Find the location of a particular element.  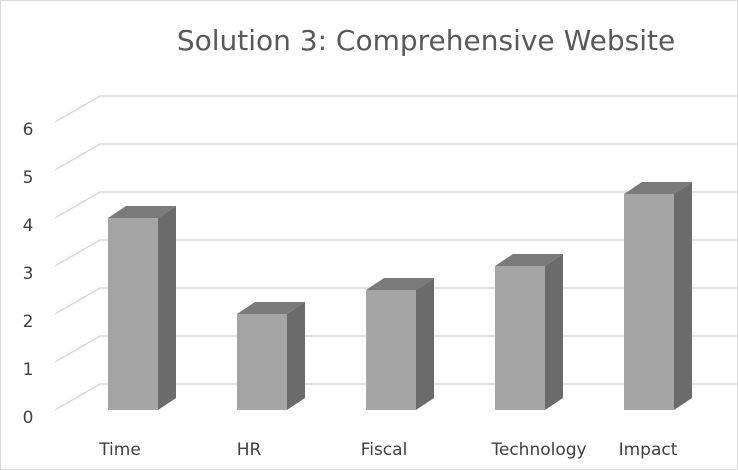

y-tick-label: 2 is located at coordinates (28, 322).